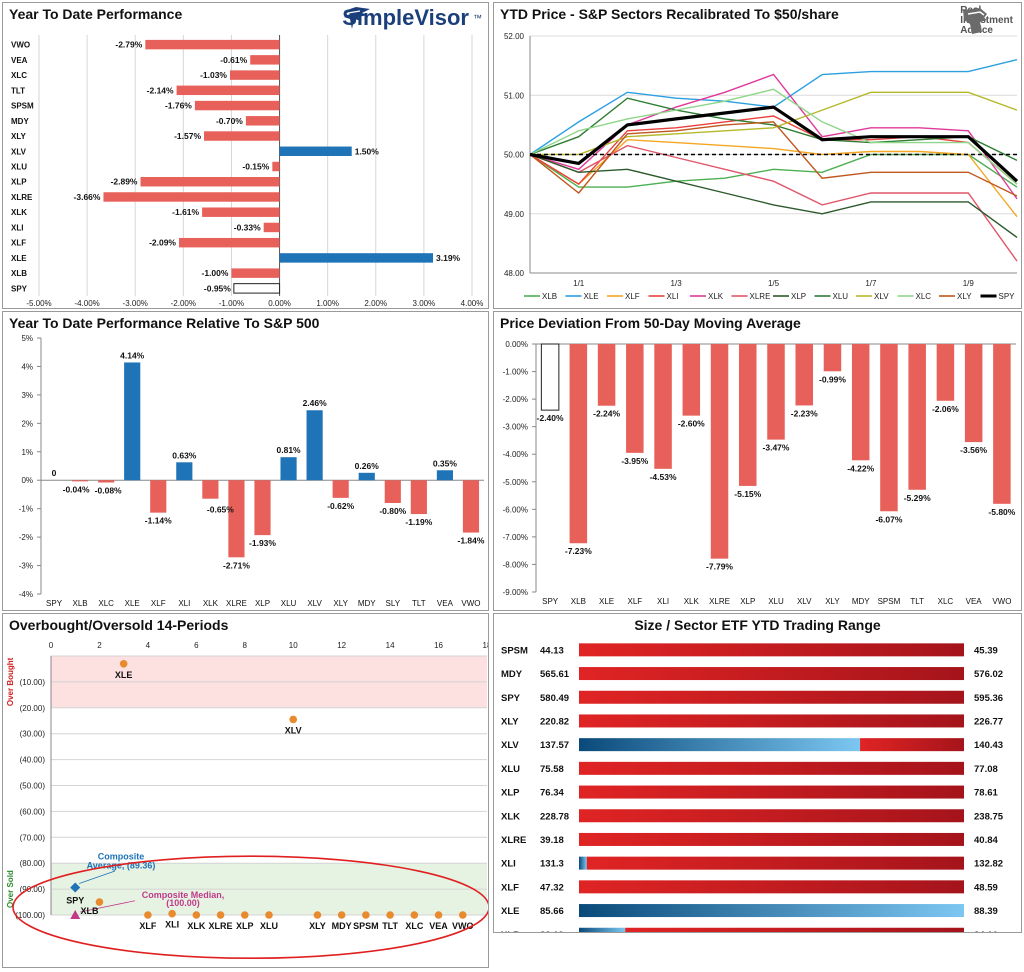 The image size is (1024, 972). I want to click on ob-x-tick-label: 14, so click(390, 645).